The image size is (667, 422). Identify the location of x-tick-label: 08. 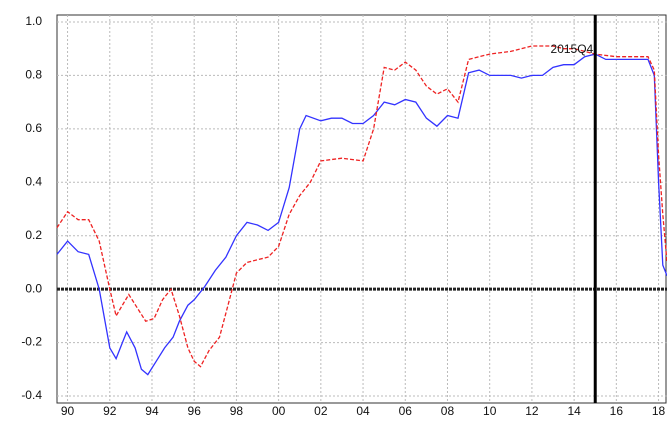
(448, 411).